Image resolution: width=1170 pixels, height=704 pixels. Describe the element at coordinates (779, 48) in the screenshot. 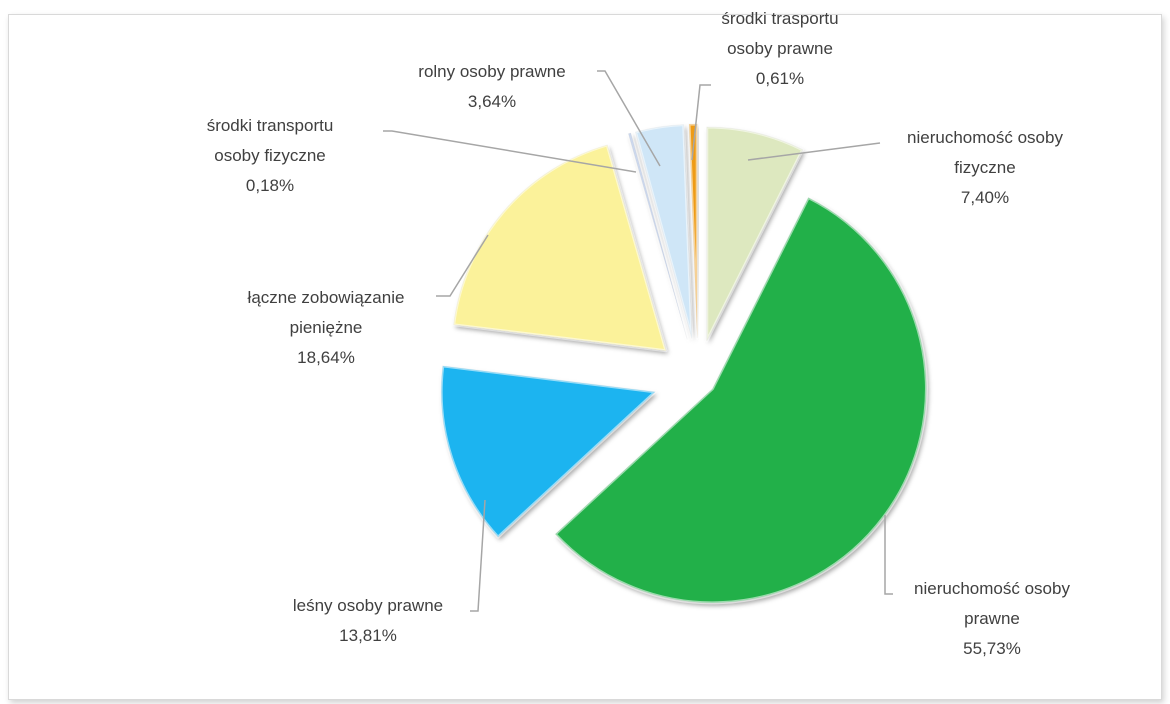

I see `slice-label-7: środki trasportu osoby prawne 0,61%` at that location.